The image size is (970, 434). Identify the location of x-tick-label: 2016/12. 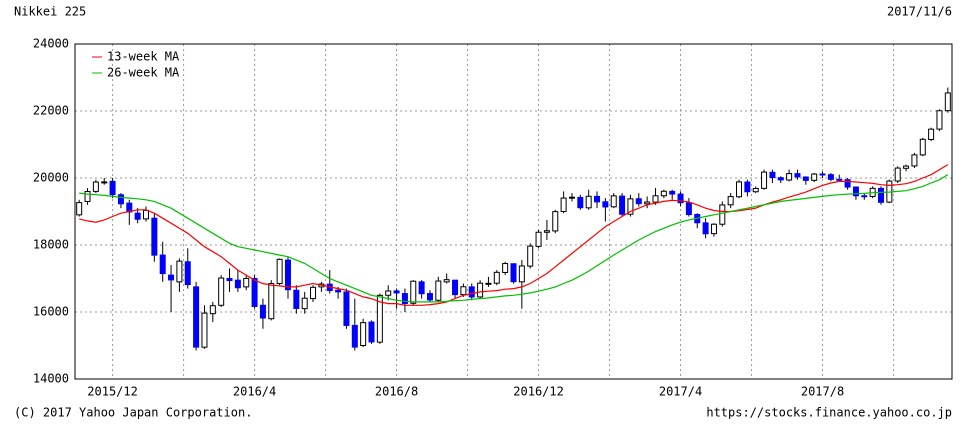
(538, 392).